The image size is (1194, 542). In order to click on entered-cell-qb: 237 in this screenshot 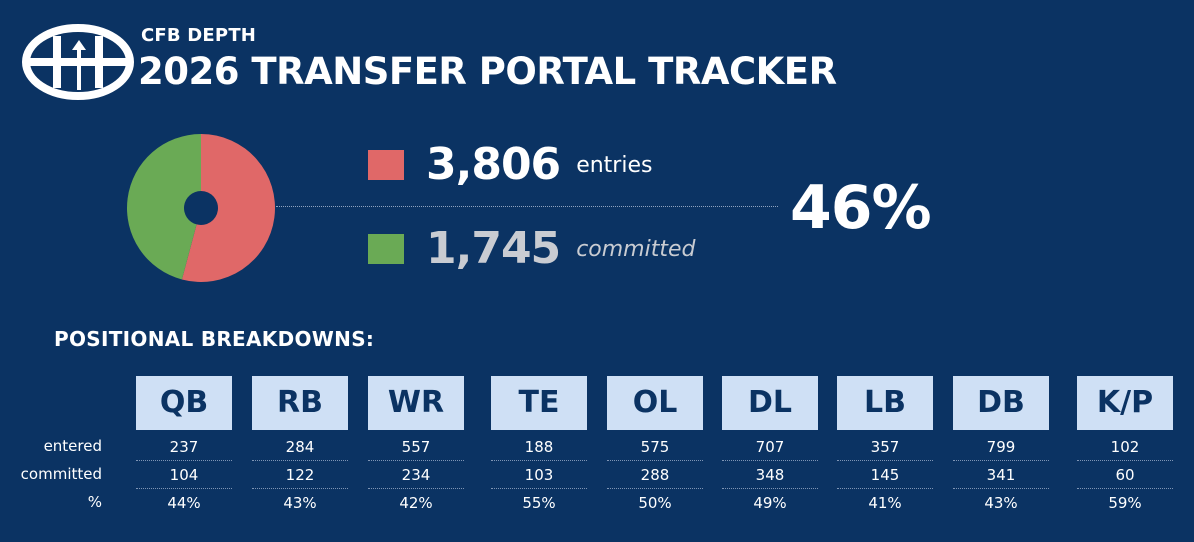, I will do `click(184, 447)`.